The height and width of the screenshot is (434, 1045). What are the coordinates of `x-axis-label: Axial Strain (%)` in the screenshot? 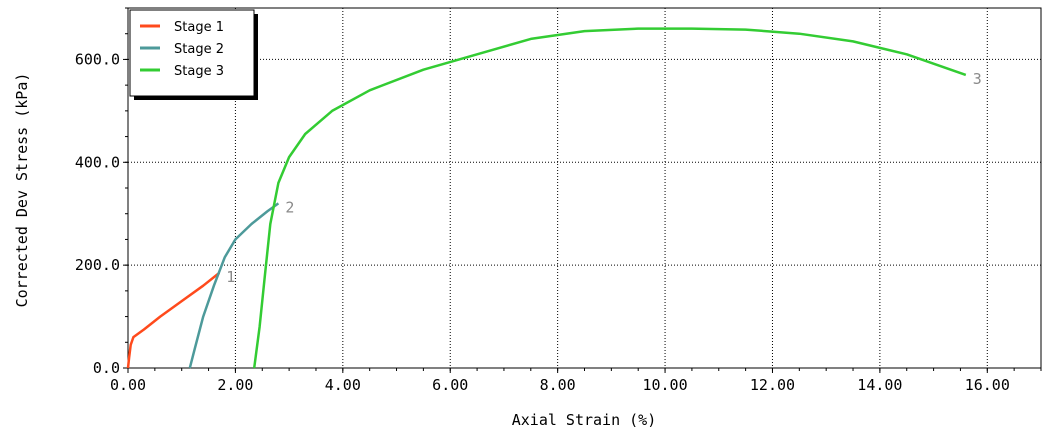 It's located at (584, 420).